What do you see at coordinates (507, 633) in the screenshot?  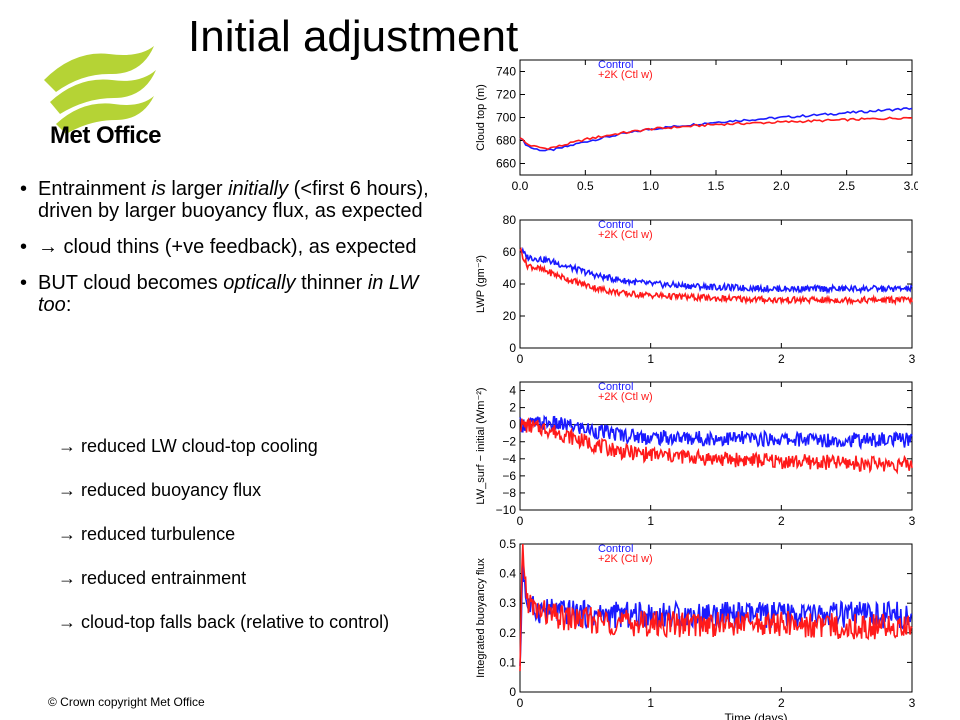 I see `y-tick-label: 0.2` at bounding box center [507, 633].